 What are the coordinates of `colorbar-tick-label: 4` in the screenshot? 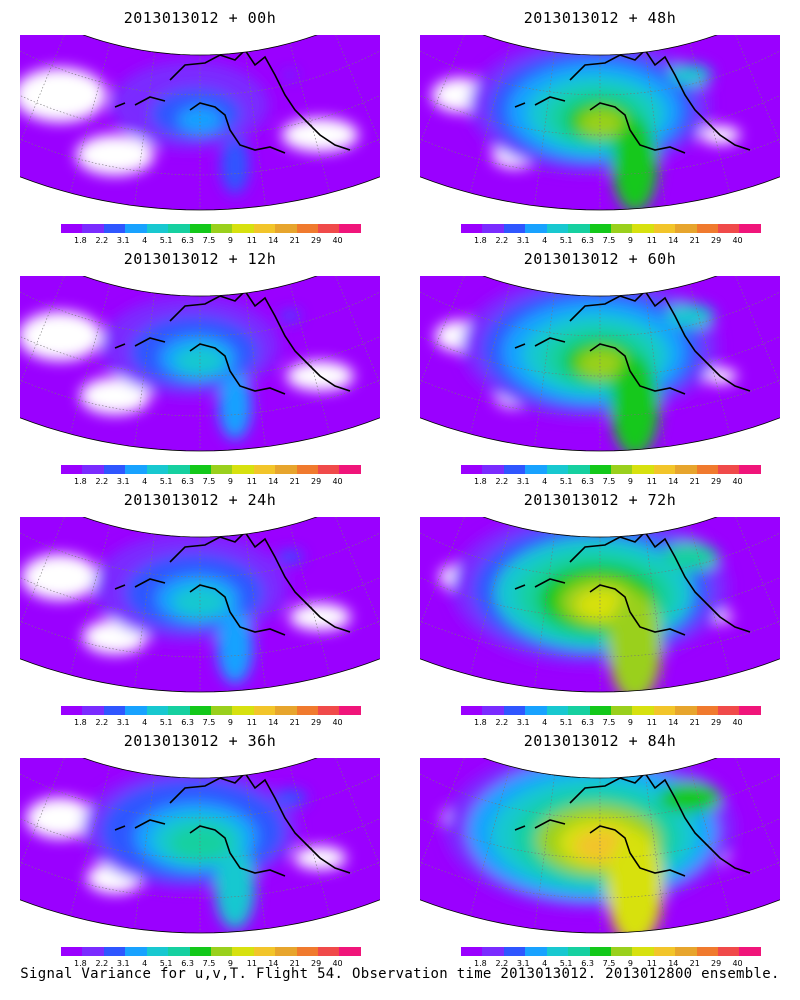 It's located at (145, 963).